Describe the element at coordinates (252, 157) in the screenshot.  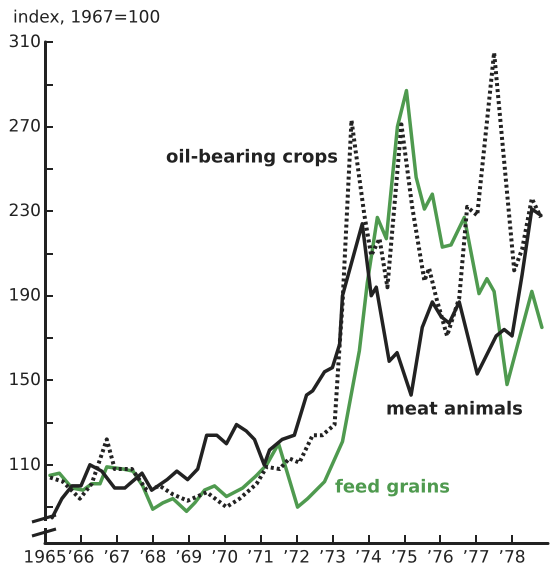
I see `series-label: oil-bearing crops` at that location.